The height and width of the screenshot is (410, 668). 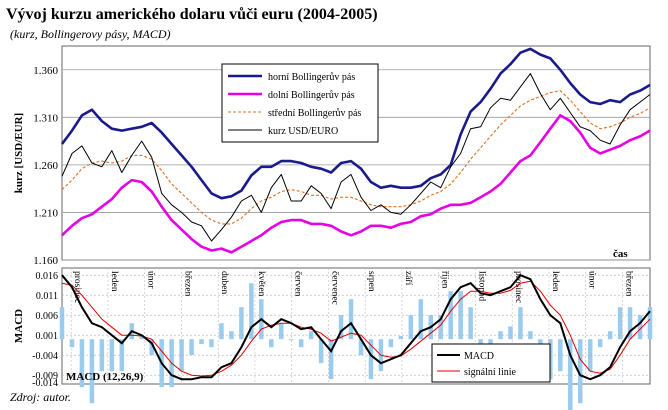 I want to click on y-tick-label: 1.310, so click(x=45, y=118).